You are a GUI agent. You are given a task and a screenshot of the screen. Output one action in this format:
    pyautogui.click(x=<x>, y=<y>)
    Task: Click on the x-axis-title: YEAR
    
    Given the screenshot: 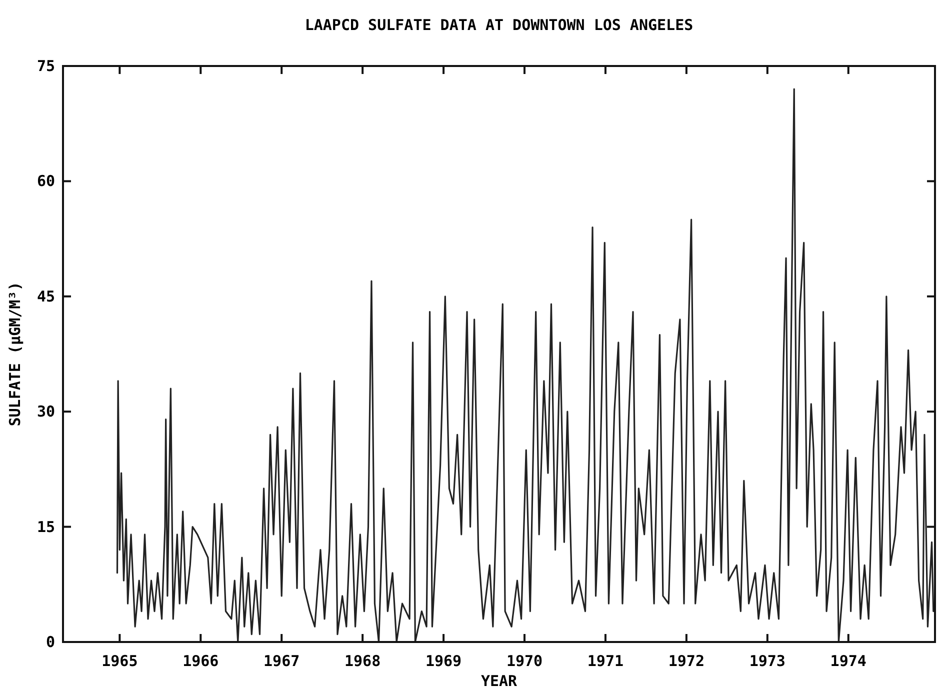 What is the action you would take?
    pyautogui.click(x=499, y=681)
    